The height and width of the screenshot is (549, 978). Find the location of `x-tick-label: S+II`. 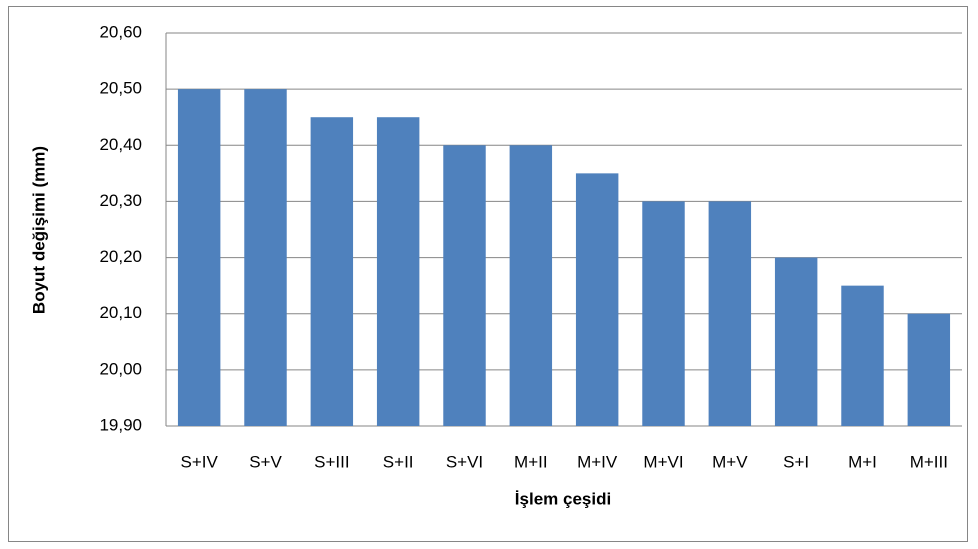

x-tick-label: S+II is located at coordinates (398, 461).